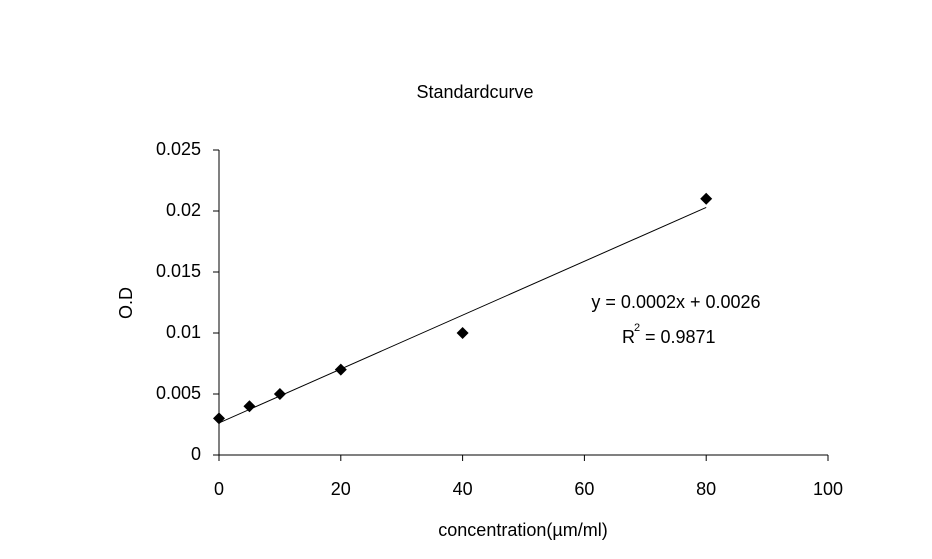  Describe the element at coordinates (680, 337) in the screenshot. I see `r-squared-value: = 0.9871` at that location.